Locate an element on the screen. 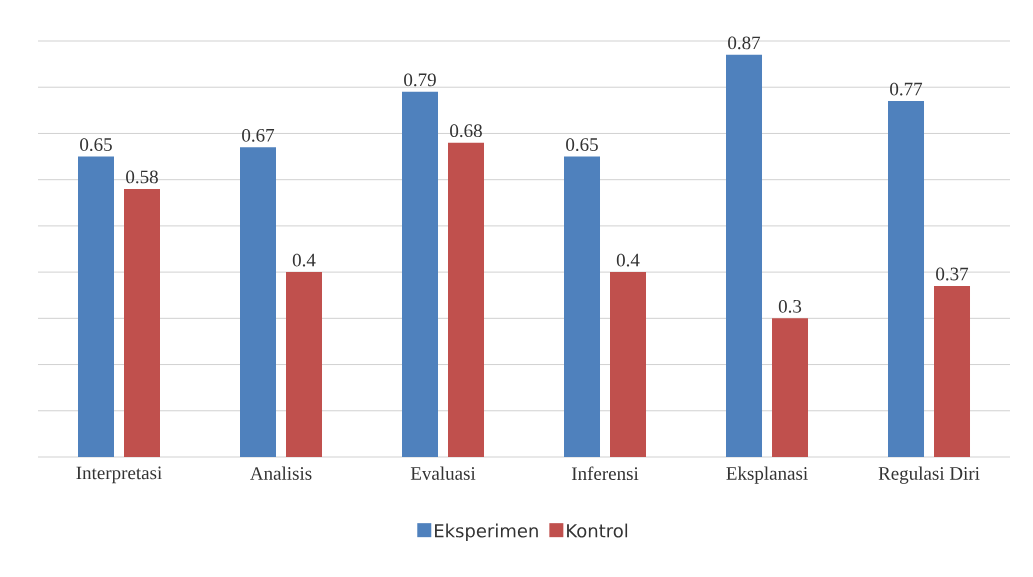  x-tick-label: Analisis is located at coordinates (281, 473).